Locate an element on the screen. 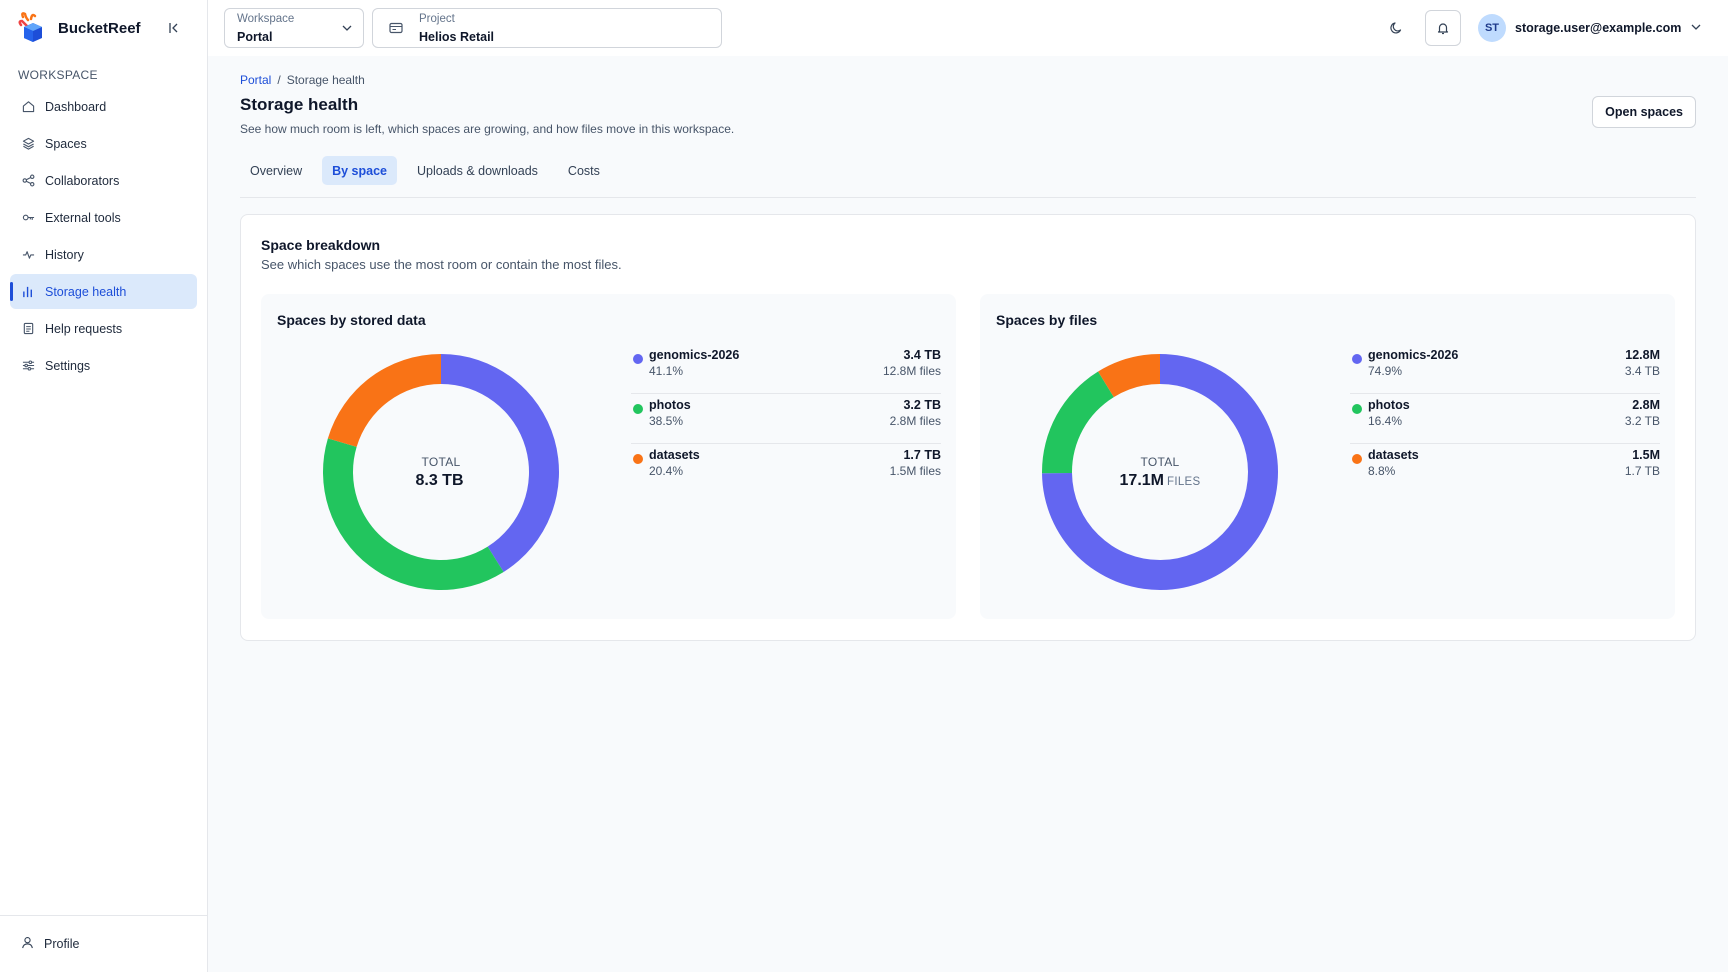 The height and width of the screenshot is (972, 1728). bell-icon is located at coordinates (1443, 29).